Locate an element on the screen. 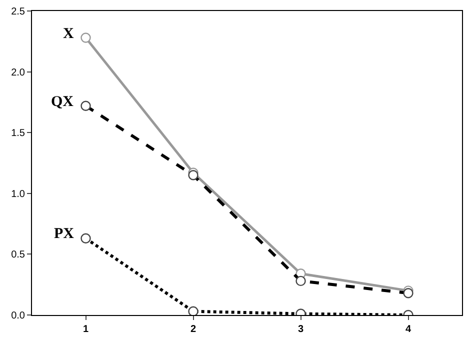 The width and height of the screenshot is (474, 345). x-tick-label: 4 is located at coordinates (408, 329).